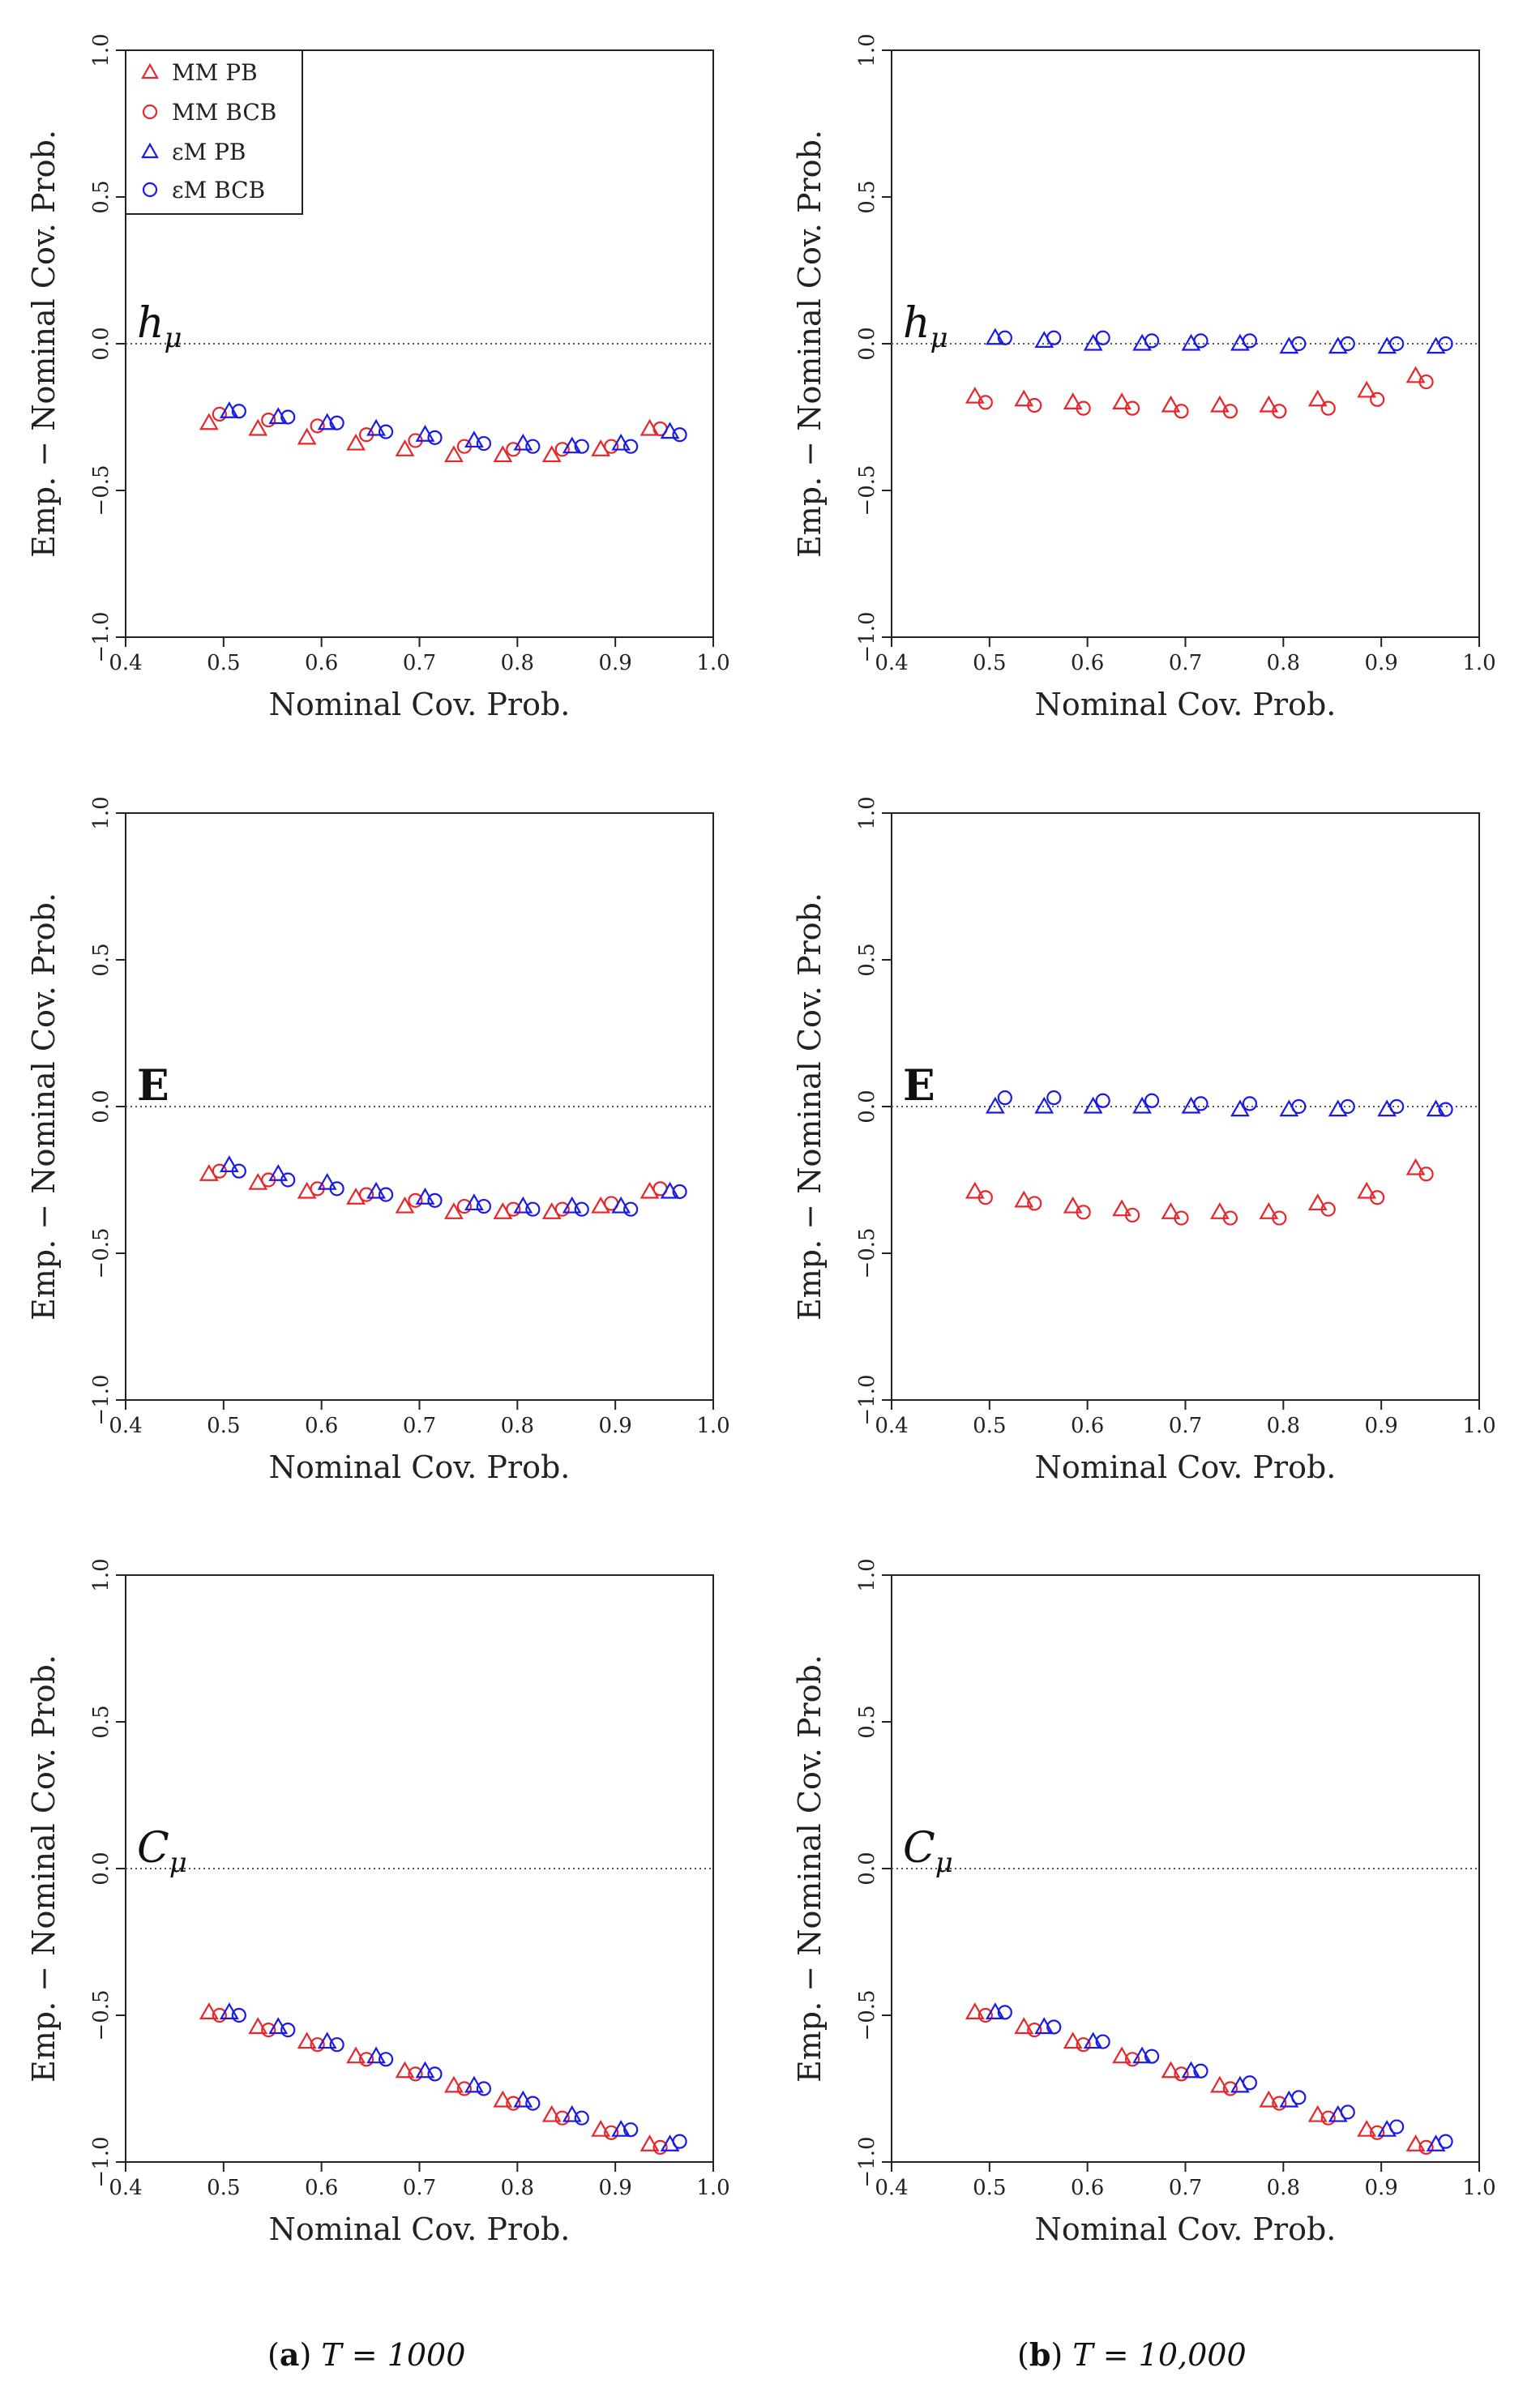  What do you see at coordinates (1132, 2354) in the screenshot?
I see `caption-b: (b) T = 10,000` at bounding box center [1132, 2354].